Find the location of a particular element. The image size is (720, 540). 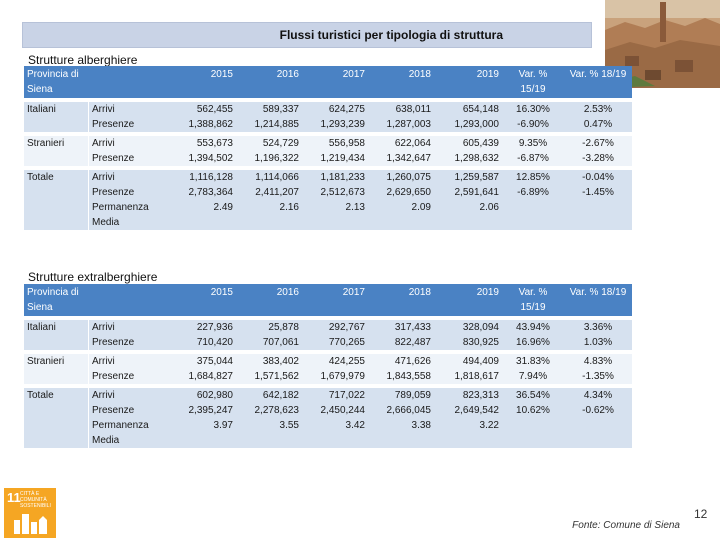

category-cell: Italiani is located at coordinates (56, 335).